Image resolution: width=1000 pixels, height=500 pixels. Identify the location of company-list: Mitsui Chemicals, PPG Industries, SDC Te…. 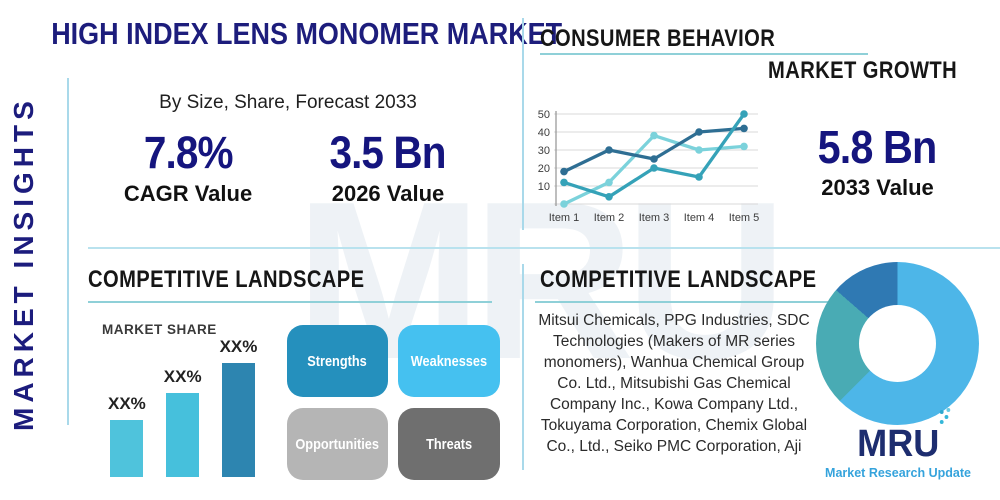
(674, 383).